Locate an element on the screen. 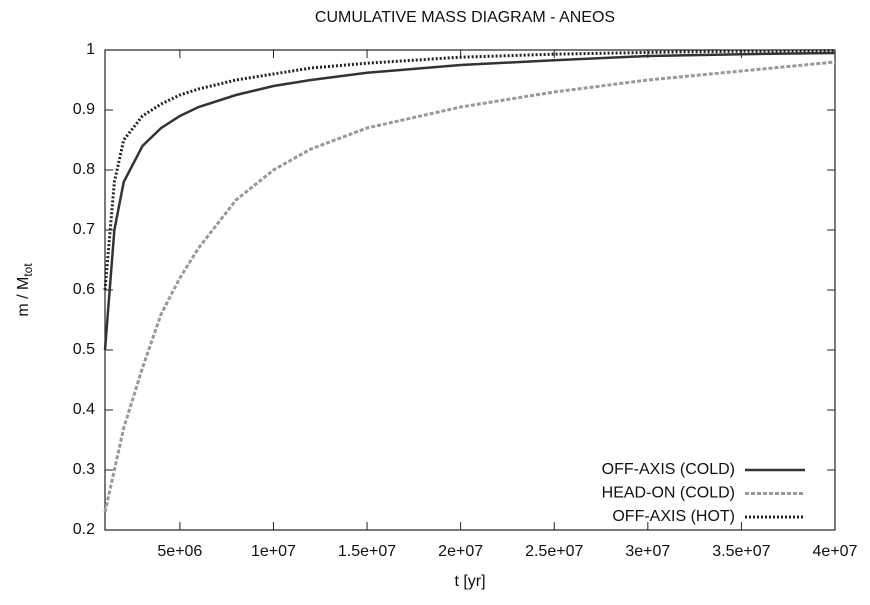  legend-label: OFF-AXIS (HOT) is located at coordinates (673, 516).